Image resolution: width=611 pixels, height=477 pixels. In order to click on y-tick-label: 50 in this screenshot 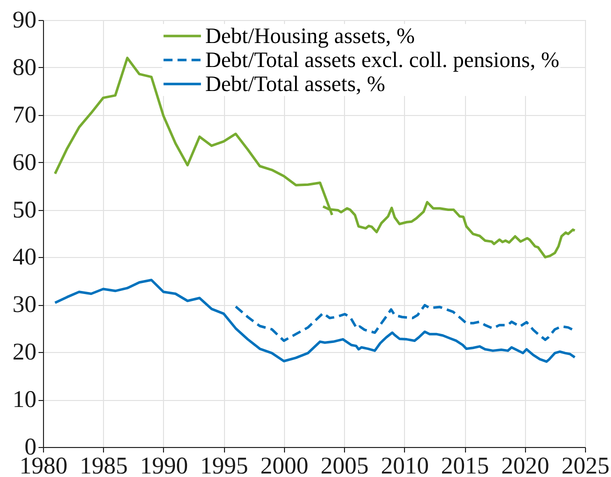, I will do `click(24, 210)`.